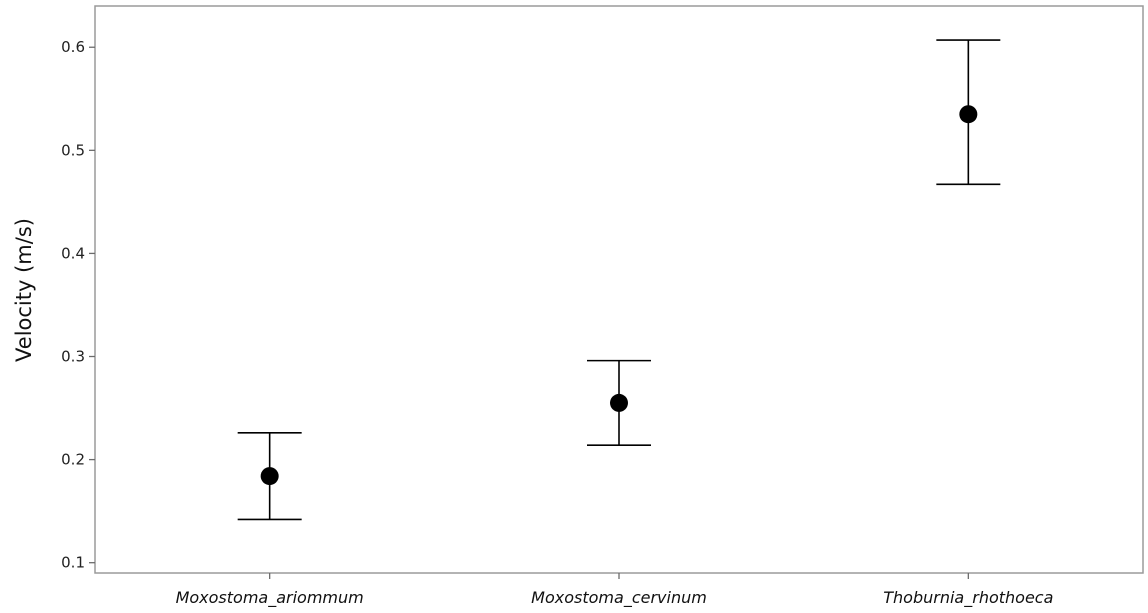 Image resolution: width=1148 pixels, height=613 pixels. I want to click on y-tick-label: 0.2, so click(73, 460).